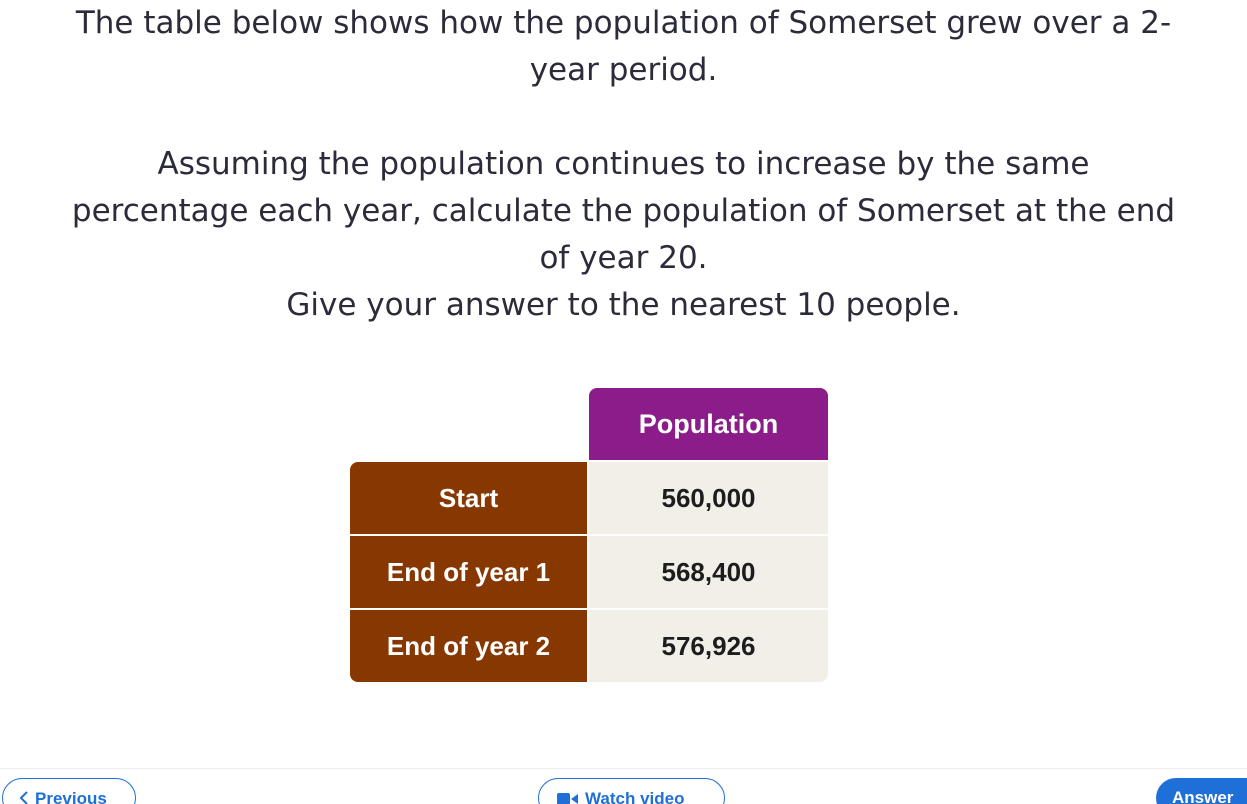  What do you see at coordinates (623, 258) in the screenshot?
I see `question-line: of year 20.` at bounding box center [623, 258].